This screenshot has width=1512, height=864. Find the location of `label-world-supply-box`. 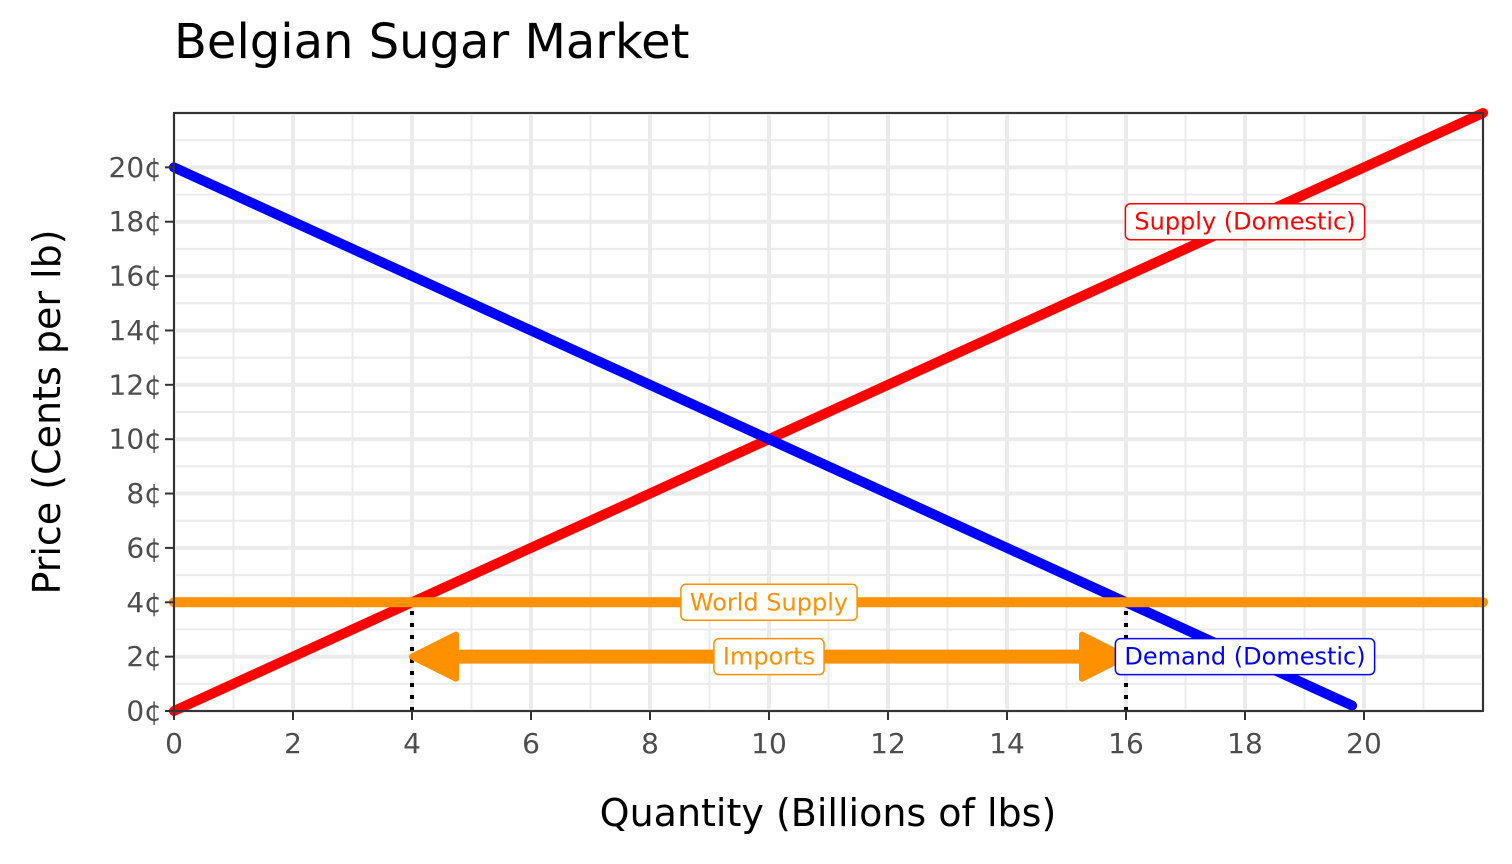

label-world-supply-box is located at coordinates (769, 602).